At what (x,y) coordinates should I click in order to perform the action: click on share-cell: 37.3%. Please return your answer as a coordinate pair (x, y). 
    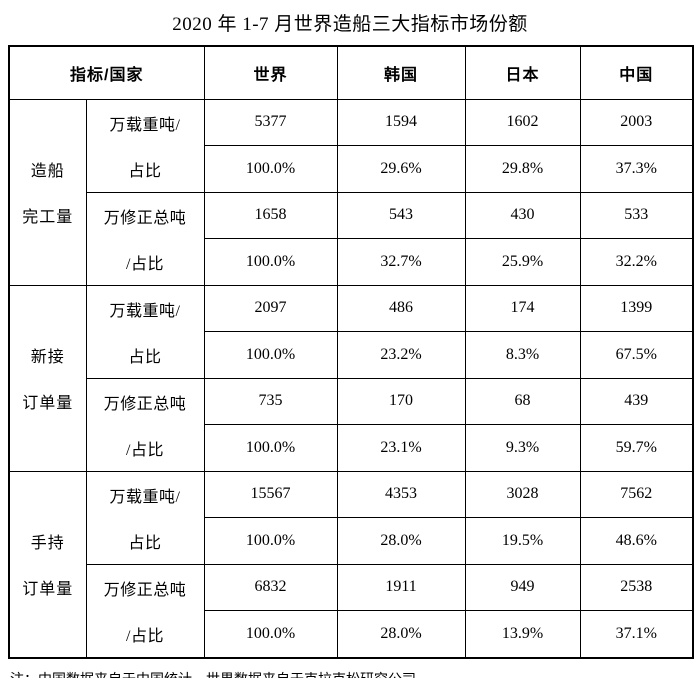
    Looking at the image, I should click on (636, 169).